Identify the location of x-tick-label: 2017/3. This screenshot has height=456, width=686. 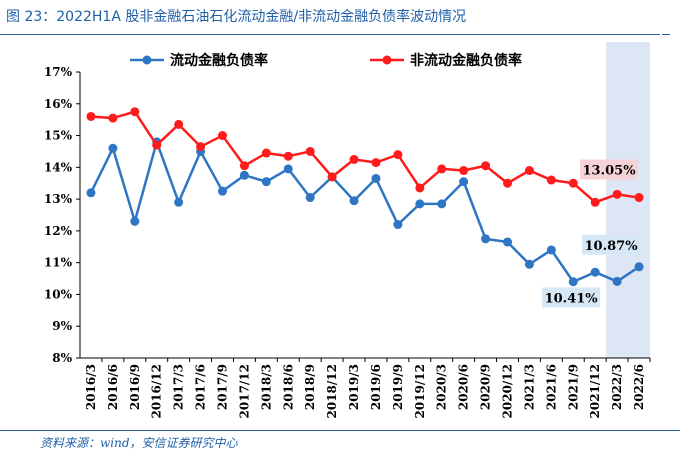
(179, 387).